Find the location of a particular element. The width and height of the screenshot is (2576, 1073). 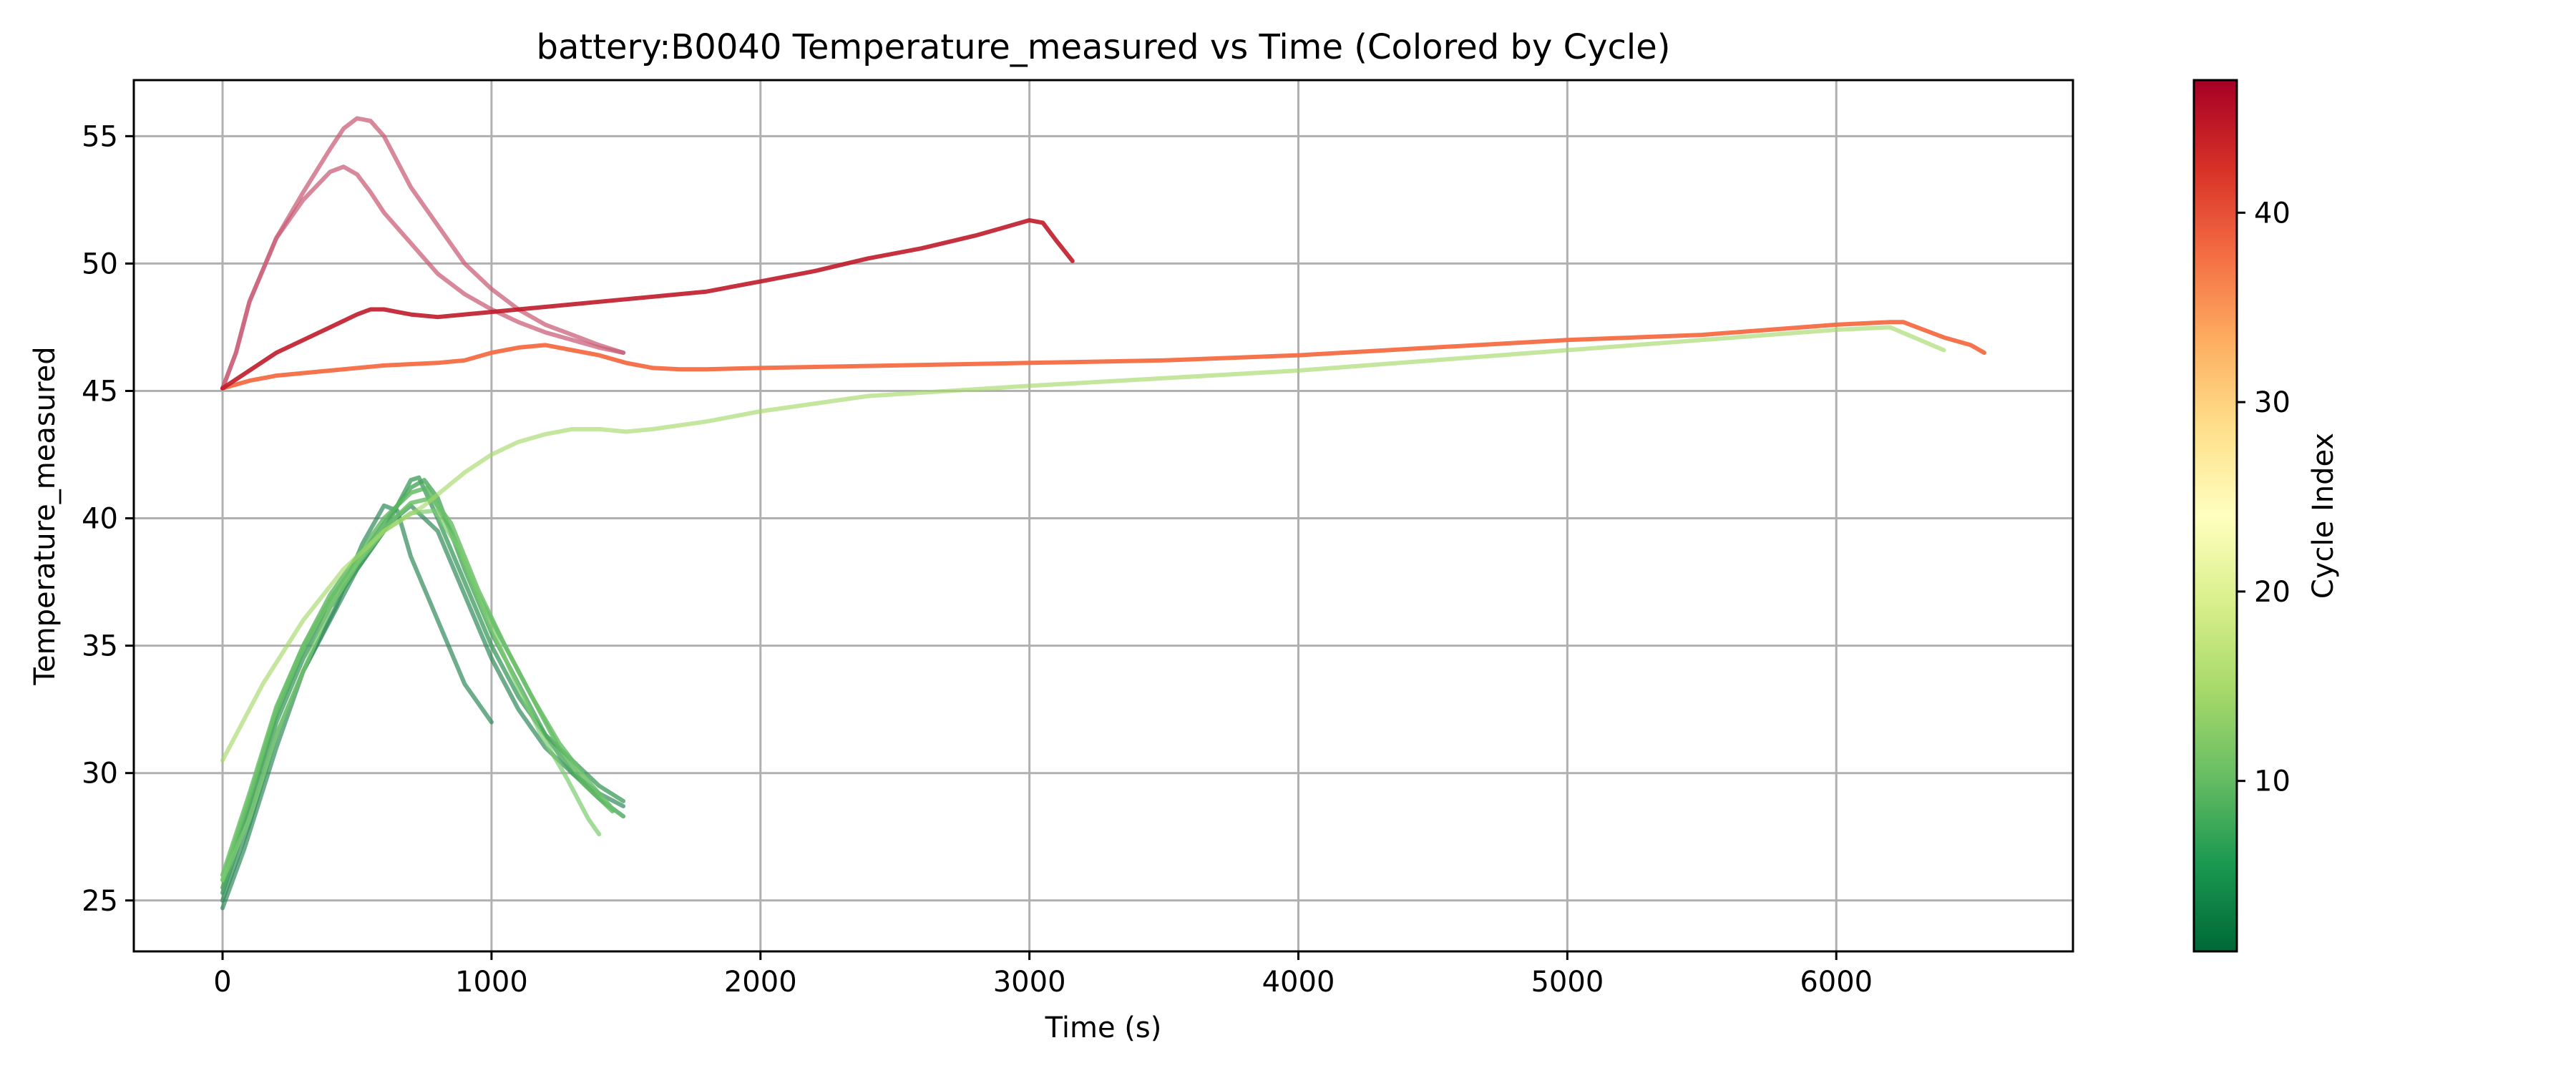

x-axis-label: Time (s) is located at coordinates (1103, 1027).